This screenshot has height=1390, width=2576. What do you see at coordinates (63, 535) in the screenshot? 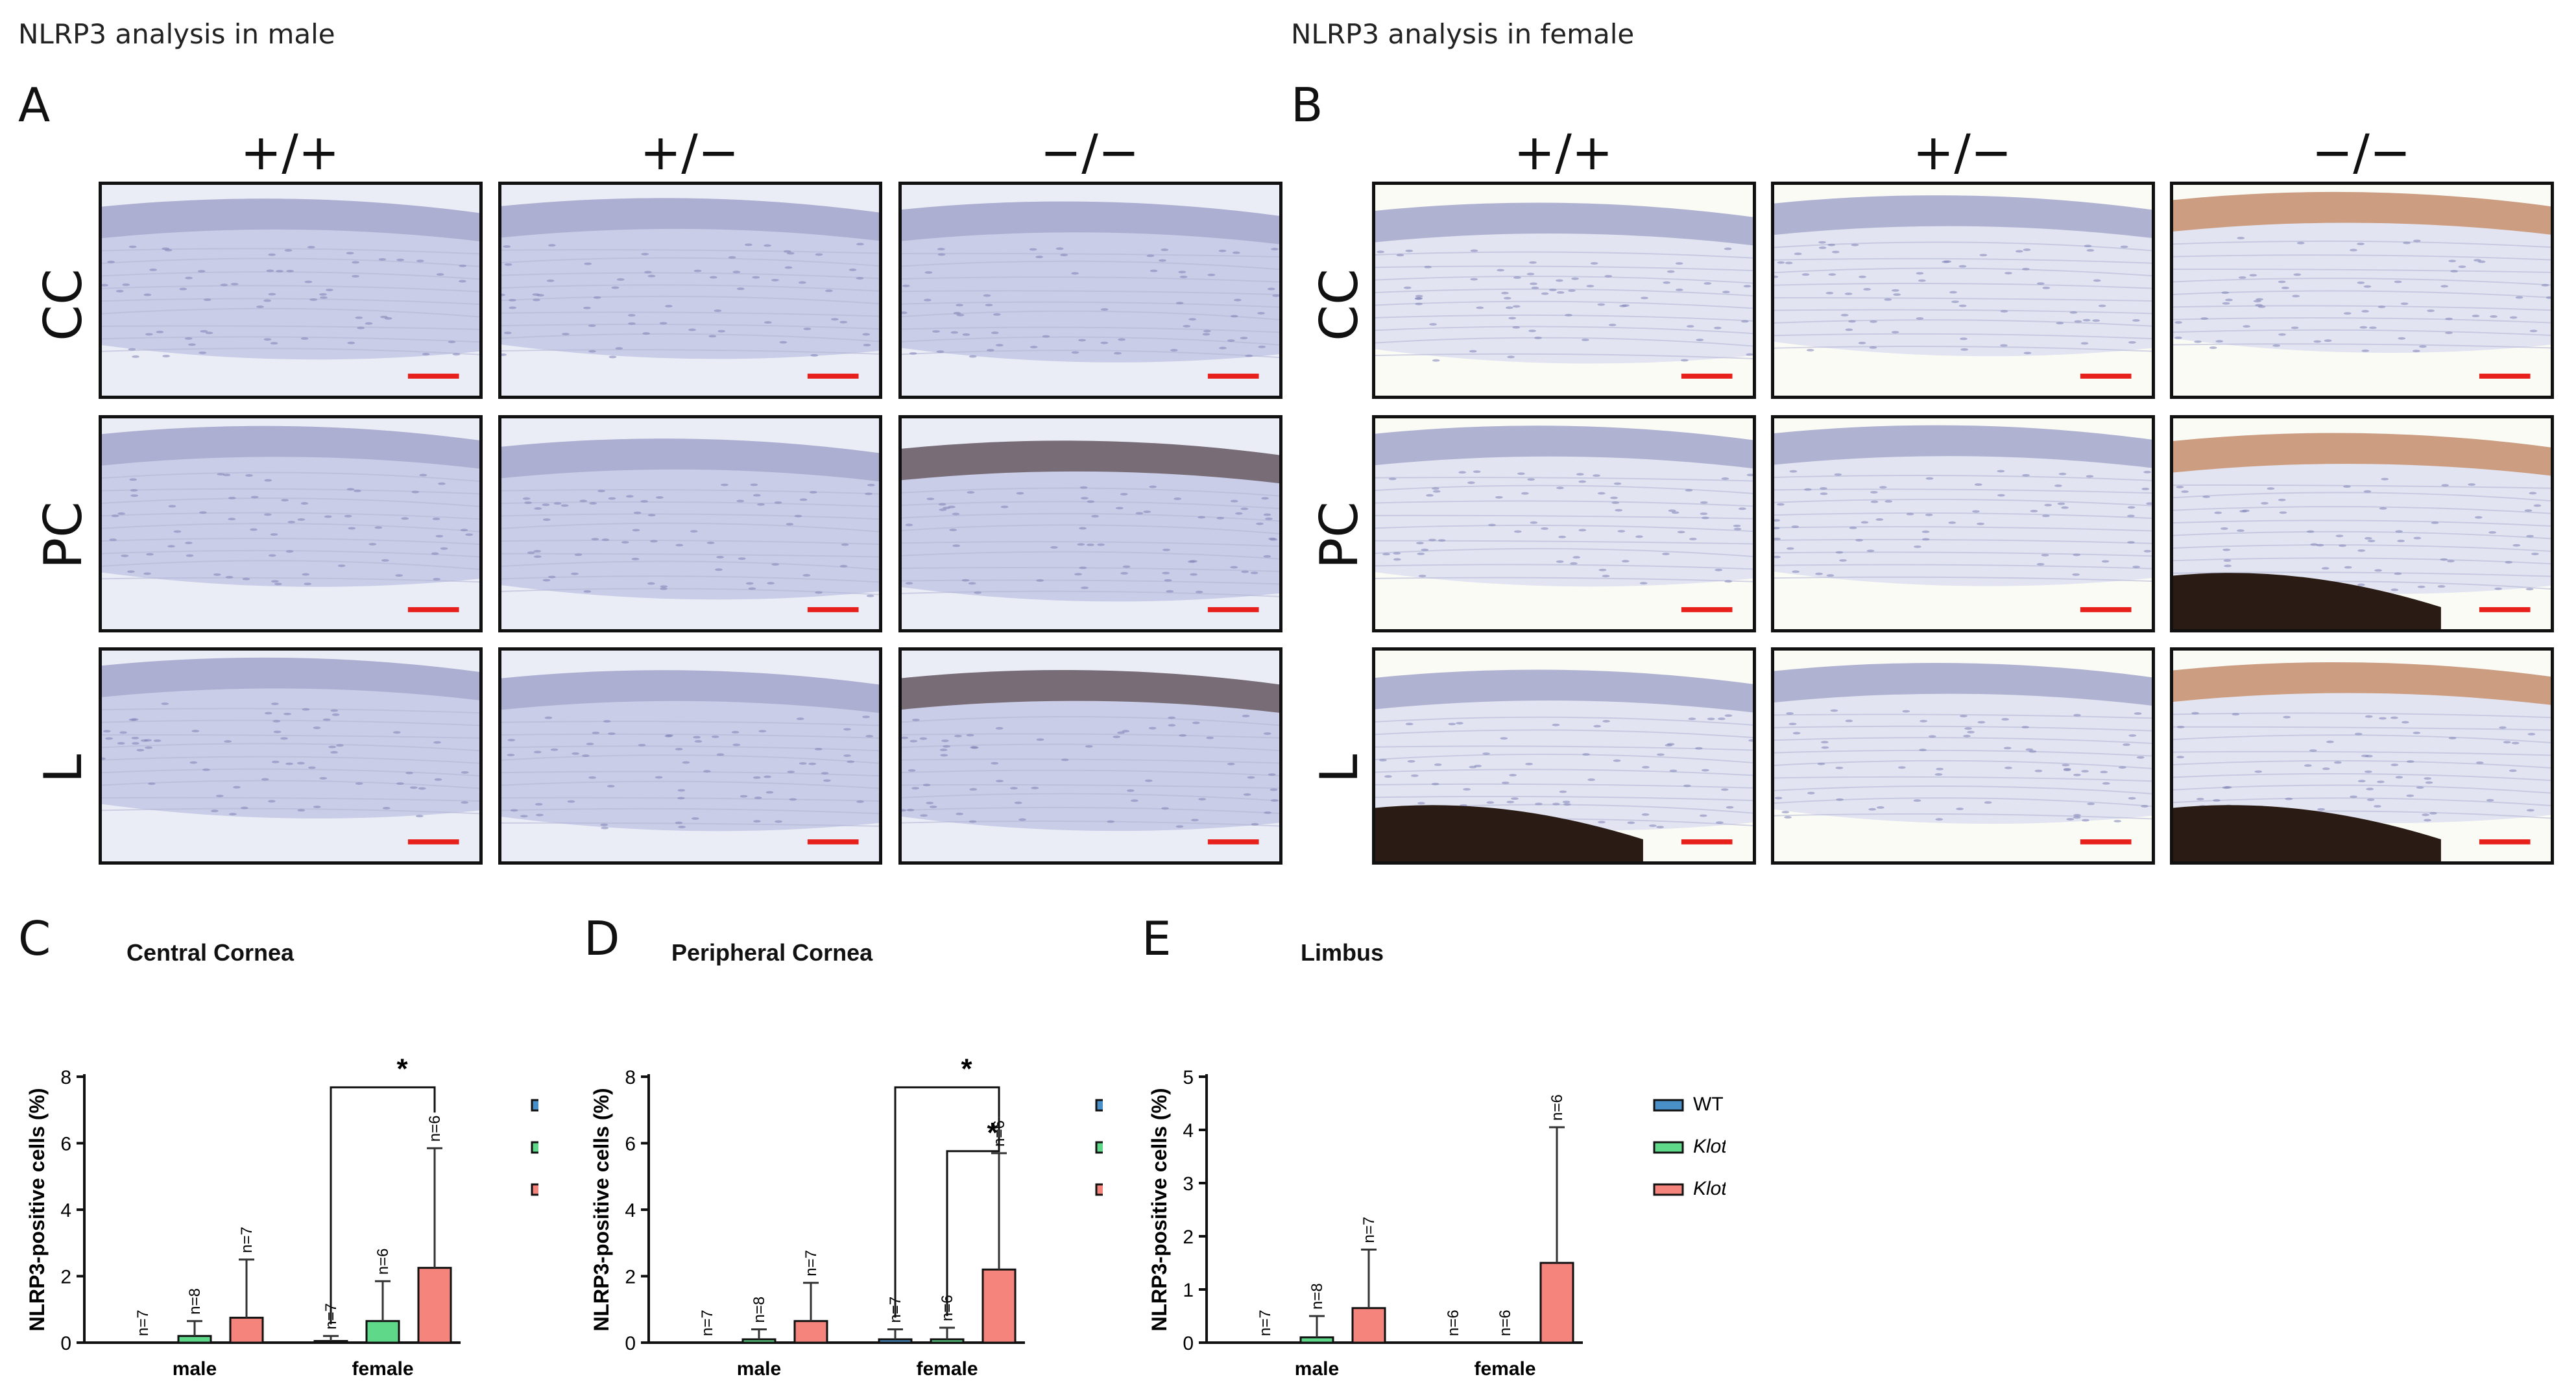
I see `male-row-label-pc: PC` at bounding box center [63, 535].